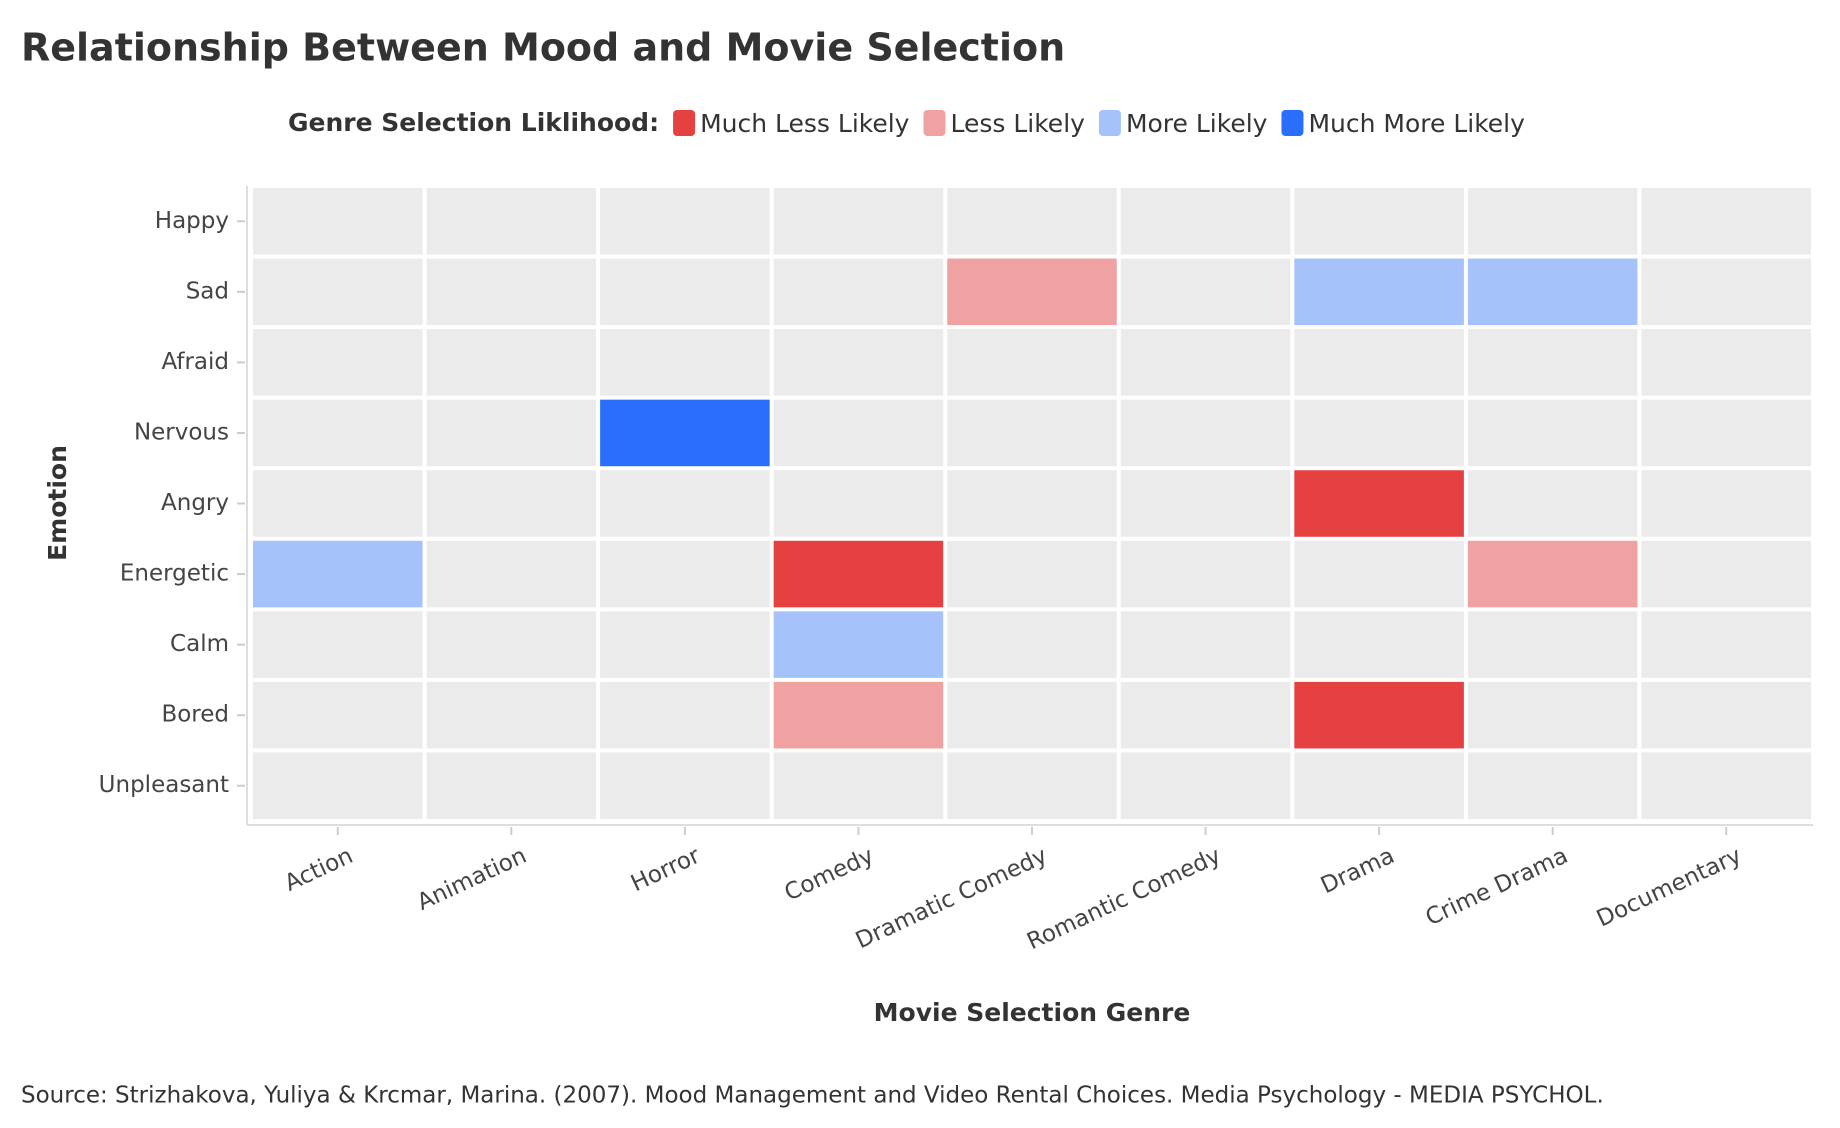 This screenshot has width=1840, height=1128. What do you see at coordinates (1357, 871) in the screenshot?
I see `x-tick-label: Drama` at bounding box center [1357, 871].